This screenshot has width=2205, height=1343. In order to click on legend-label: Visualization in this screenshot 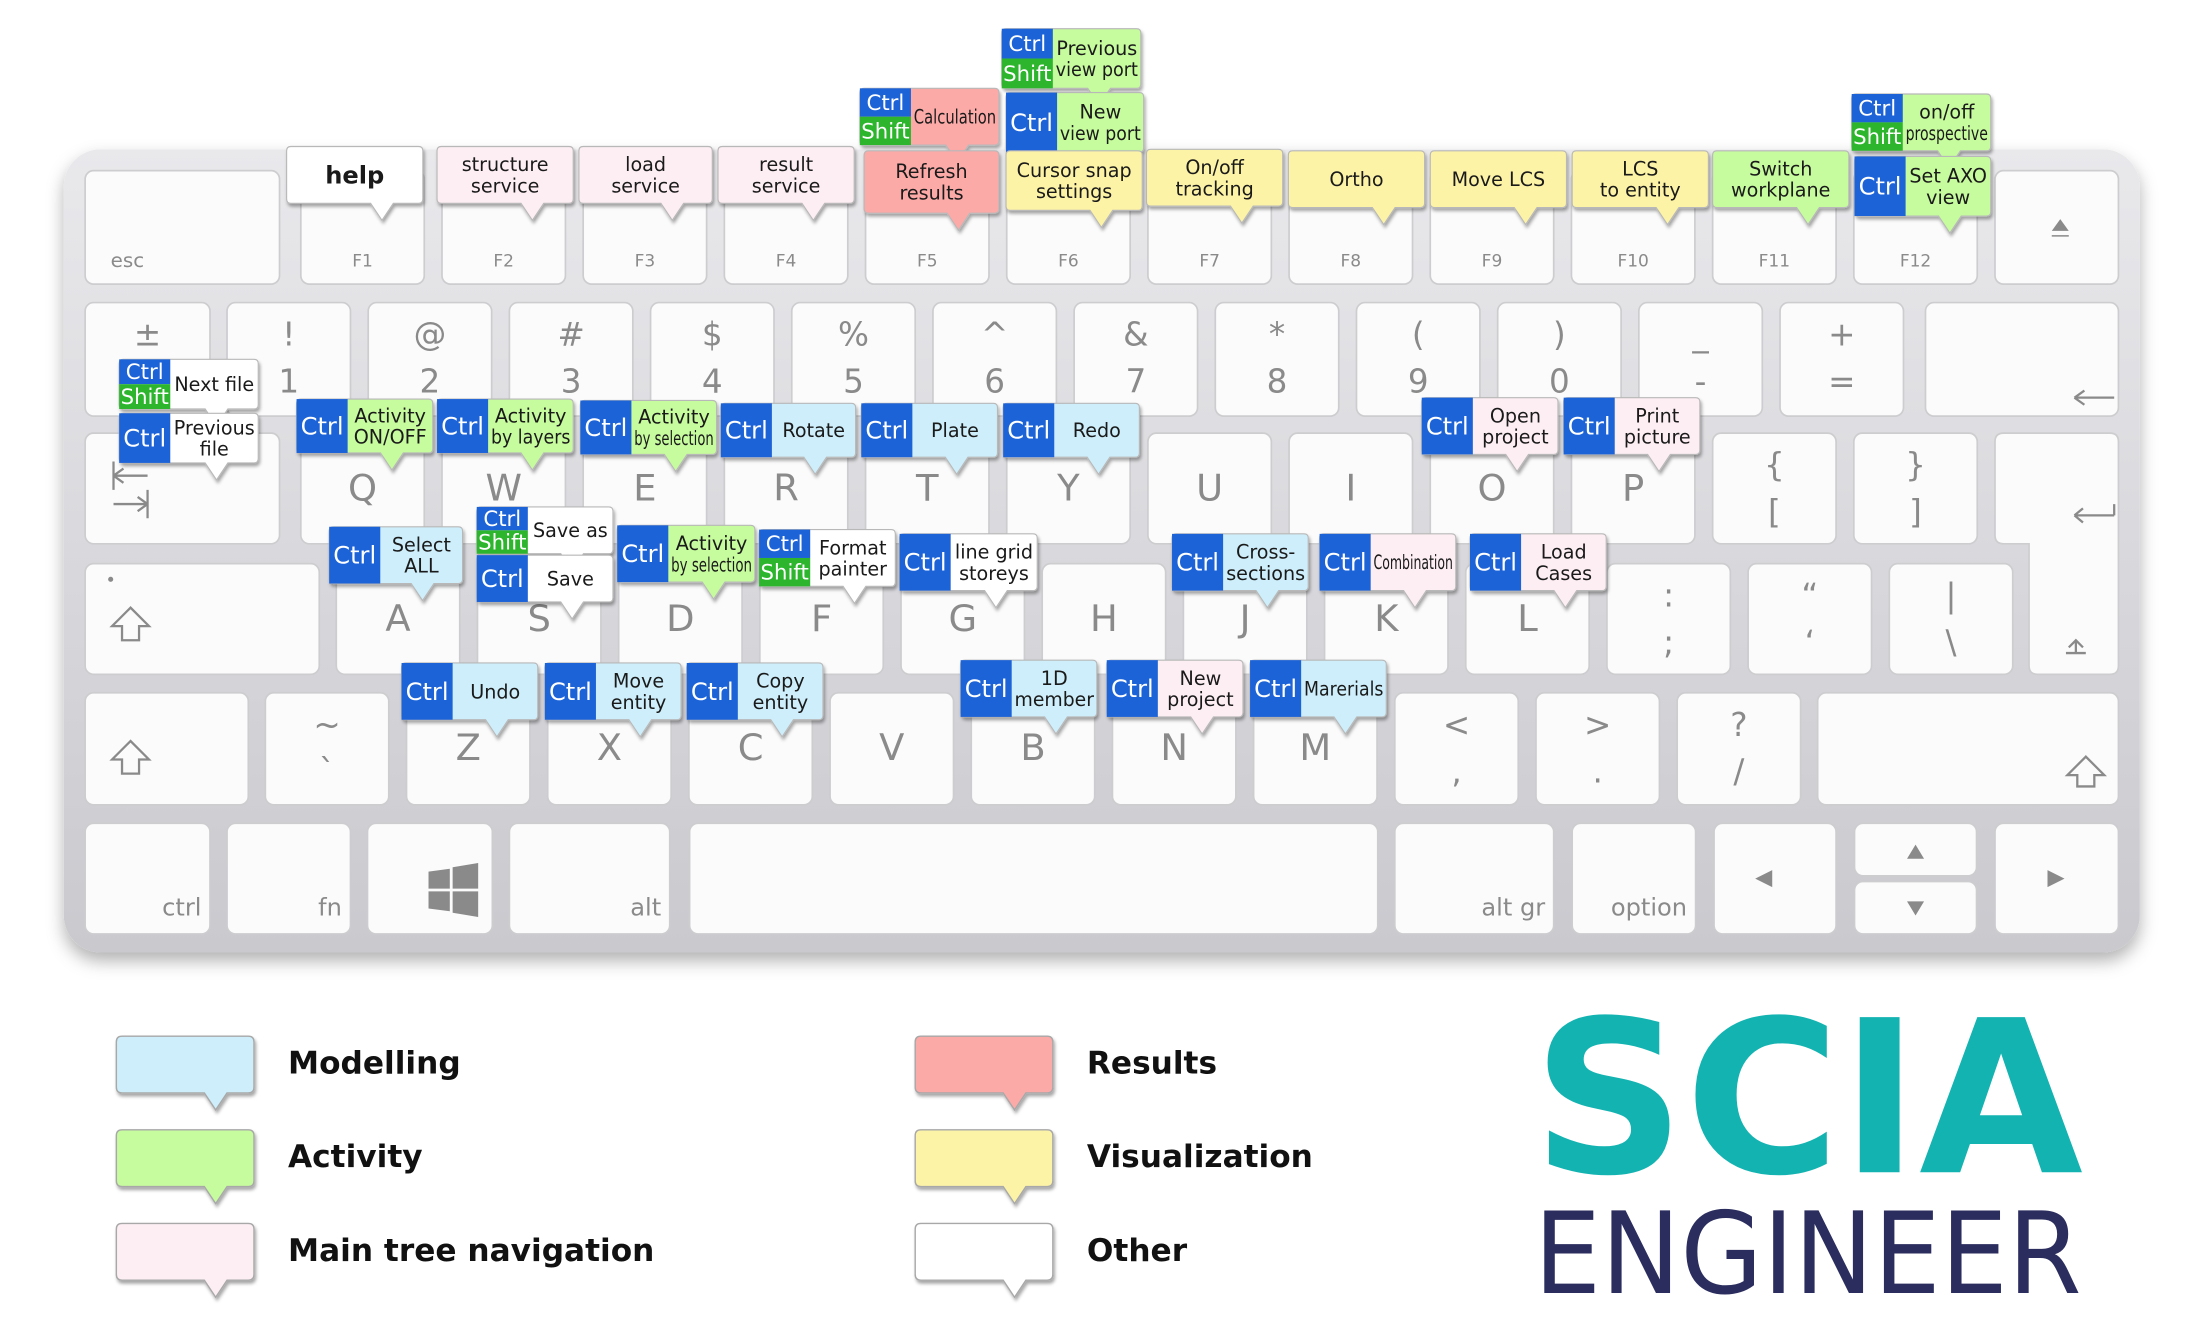, I will do `click(1200, 1157)`.